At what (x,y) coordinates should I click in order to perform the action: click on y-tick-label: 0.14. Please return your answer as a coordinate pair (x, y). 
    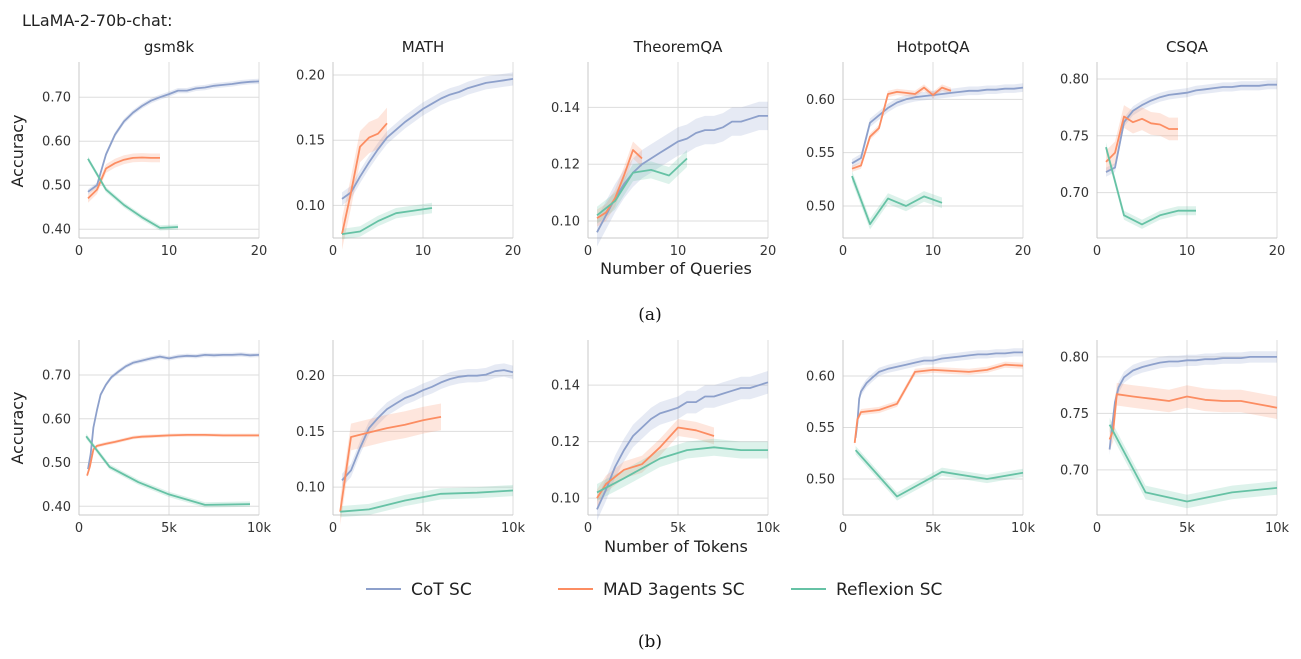
    Looking at the image, I should click on (565, 386).